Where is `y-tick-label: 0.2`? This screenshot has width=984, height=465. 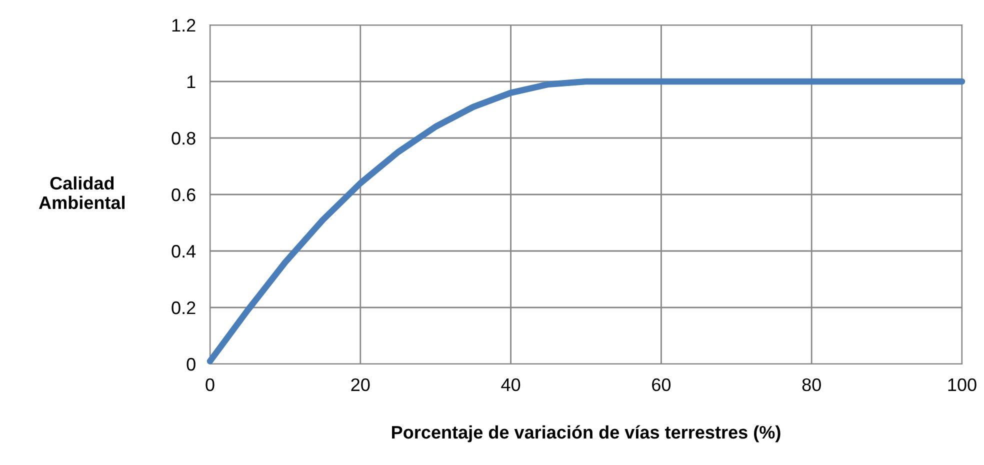 y-tick-label: 0.2 is located at coordinates (184, 307).